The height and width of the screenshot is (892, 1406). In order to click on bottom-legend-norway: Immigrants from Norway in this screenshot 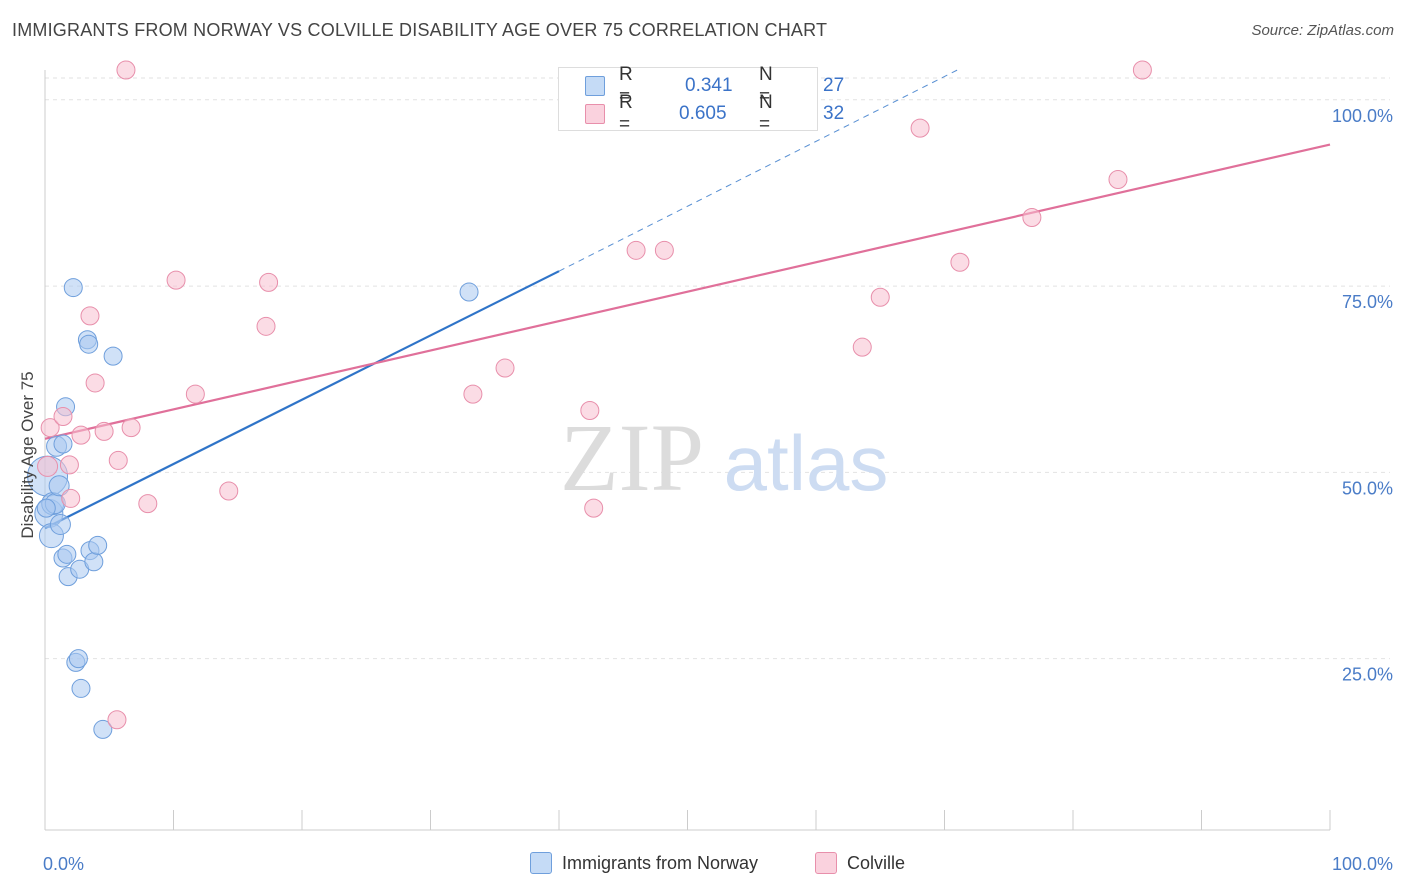, I will do `click(644, 863)`.